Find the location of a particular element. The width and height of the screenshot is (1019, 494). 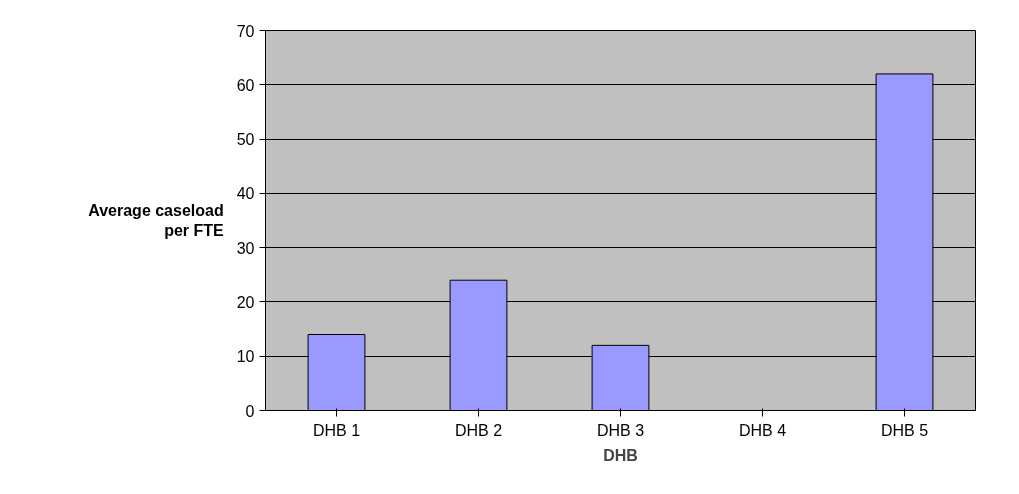

y-tick-label: 60 is located at coordinates (245, 85).